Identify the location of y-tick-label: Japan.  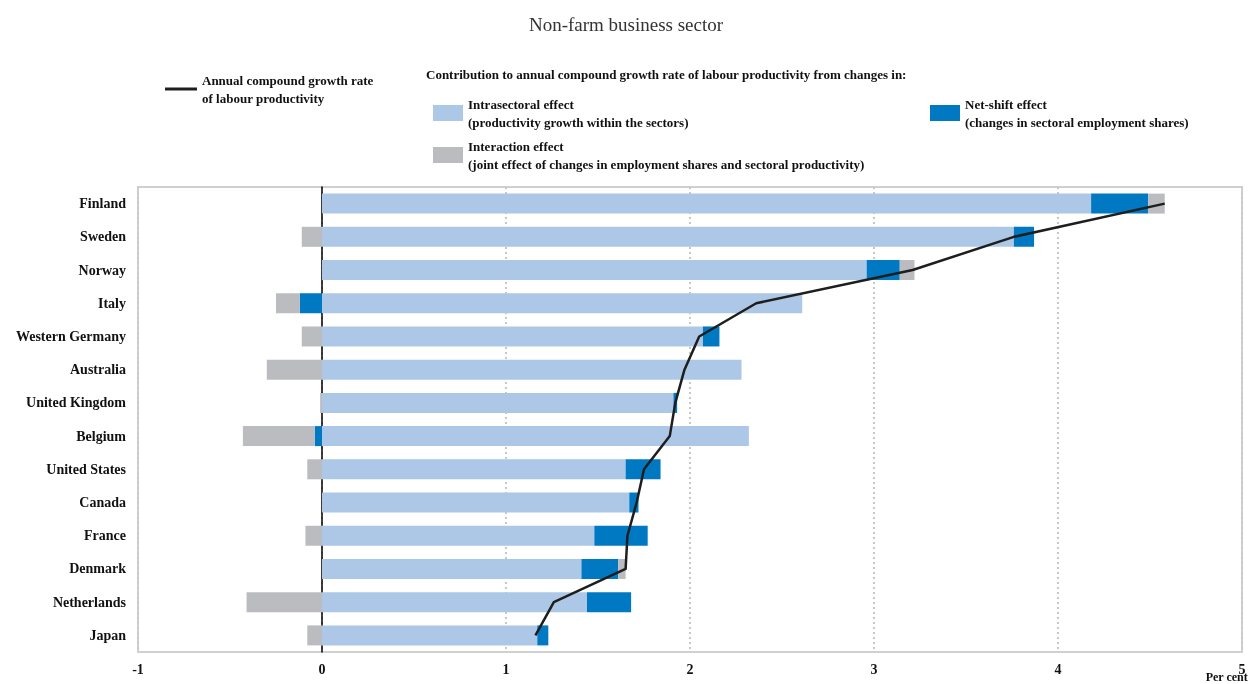
(108, 635).